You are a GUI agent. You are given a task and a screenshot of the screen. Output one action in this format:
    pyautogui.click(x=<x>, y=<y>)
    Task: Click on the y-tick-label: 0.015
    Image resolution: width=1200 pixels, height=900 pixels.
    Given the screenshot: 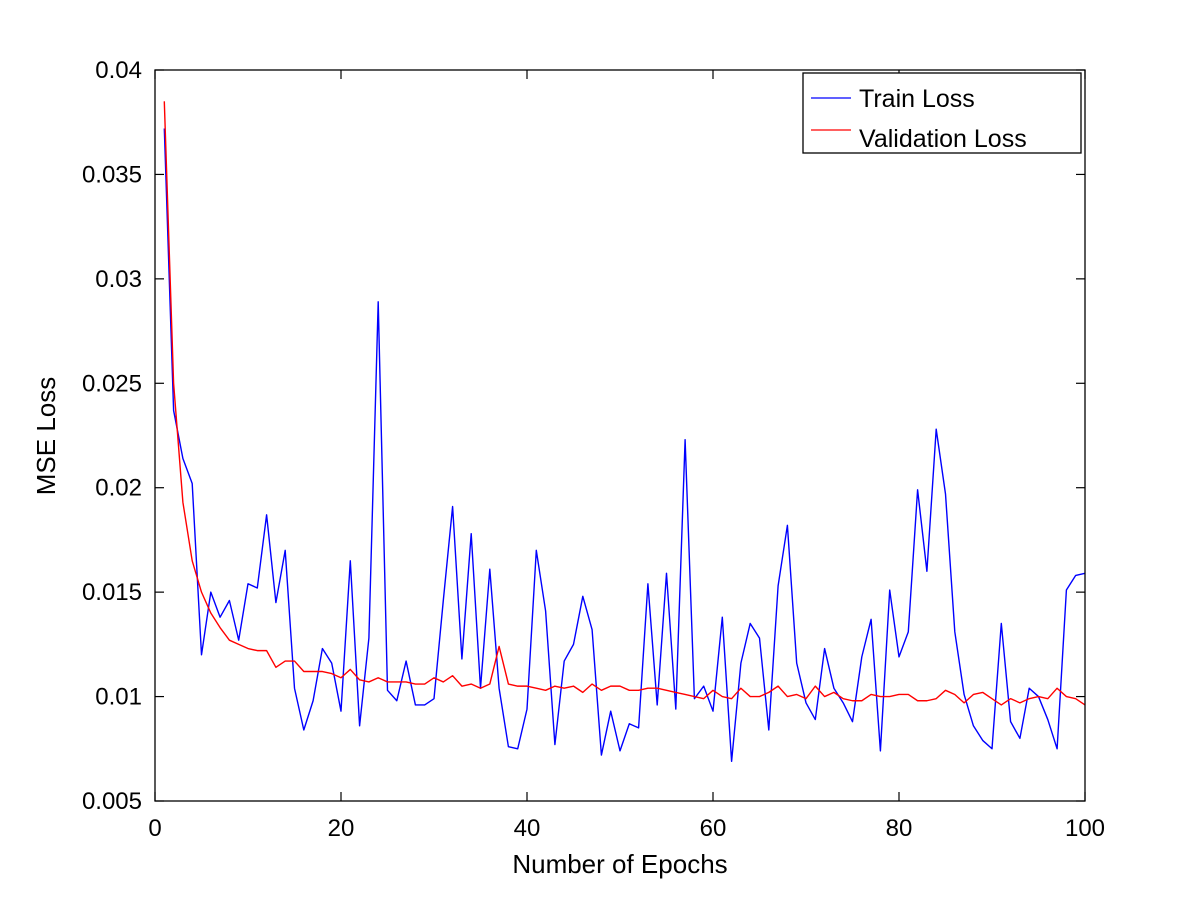 What is the action you would take?
    pyautogui.click(x=112, y=592)
    